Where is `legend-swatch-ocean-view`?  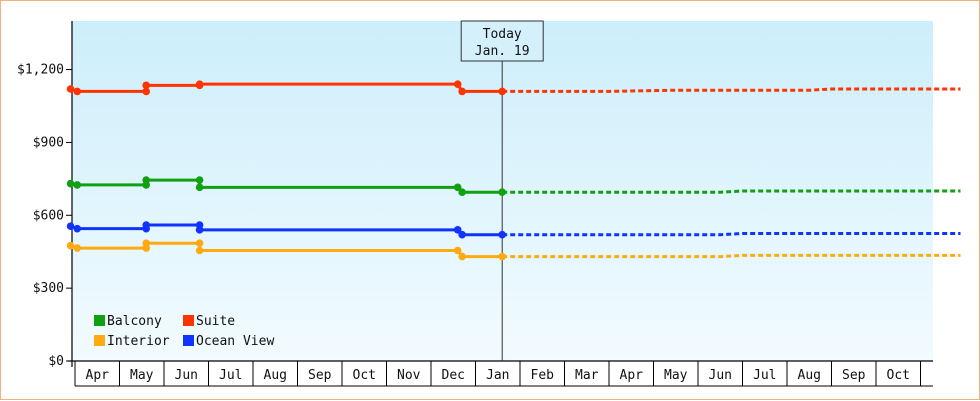 legend-swatch-ocean-view is located at coordinates (188, 340).